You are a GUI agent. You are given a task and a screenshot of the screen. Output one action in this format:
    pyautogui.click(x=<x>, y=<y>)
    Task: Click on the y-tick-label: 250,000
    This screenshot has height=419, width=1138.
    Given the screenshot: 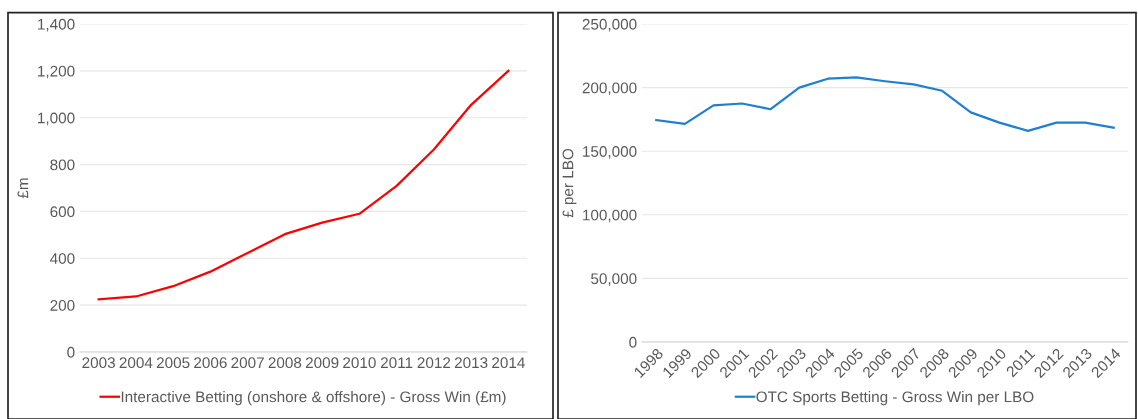 What is the action you would take?
    pyautogui.click(x=609, y=25)
    